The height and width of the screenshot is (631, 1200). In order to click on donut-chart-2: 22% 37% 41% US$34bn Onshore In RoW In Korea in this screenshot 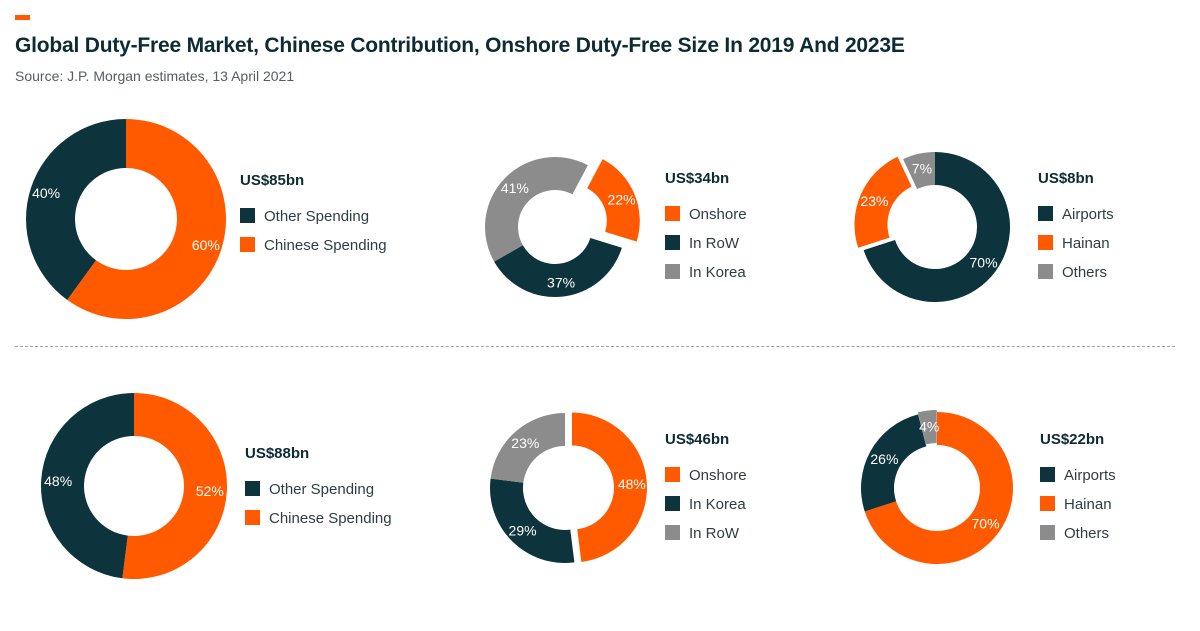, I will do `click(615, 227)`.